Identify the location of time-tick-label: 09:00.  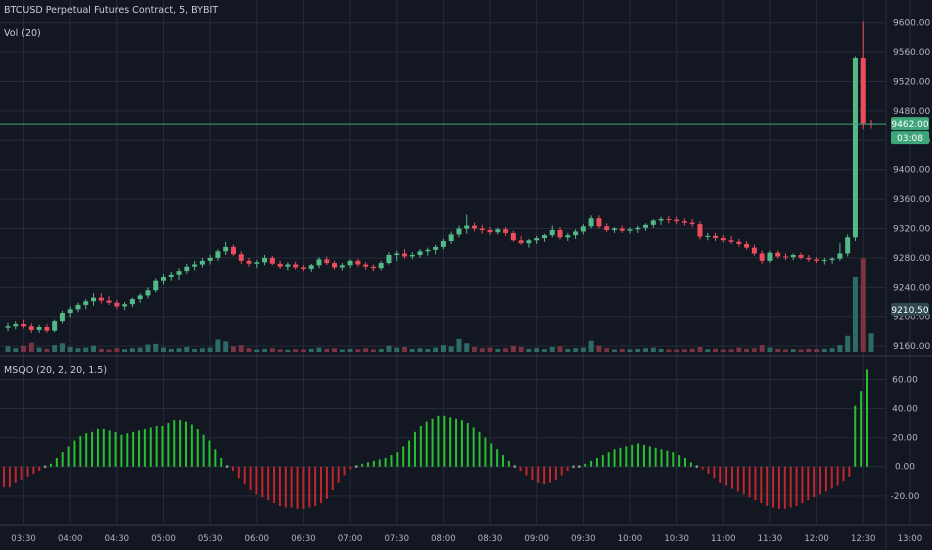
(536, 539).